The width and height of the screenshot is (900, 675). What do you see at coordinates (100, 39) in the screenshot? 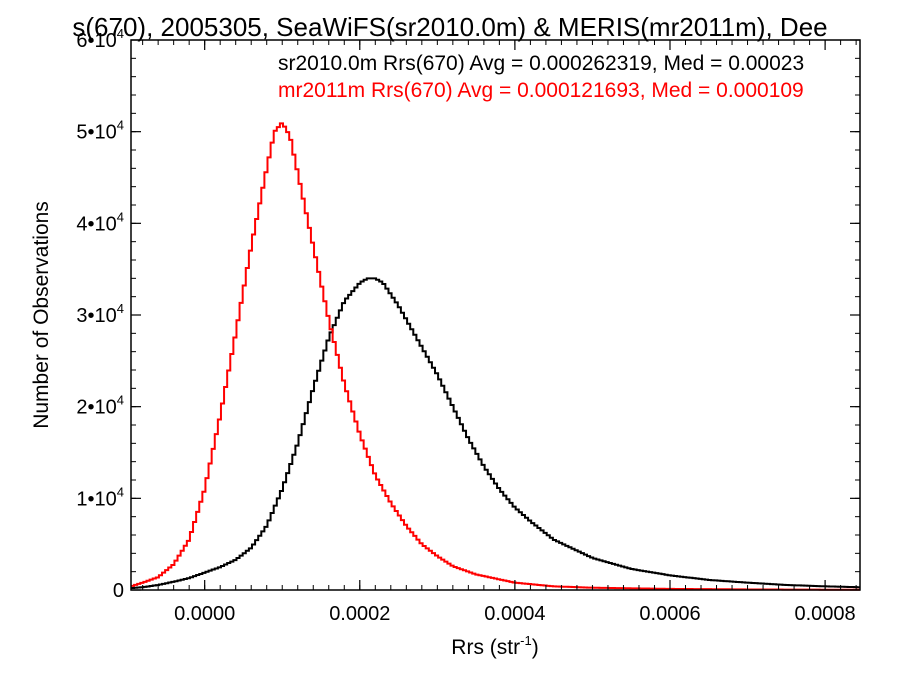
I see `y-tick-label: 6•104` at bounding box center [100, 39].